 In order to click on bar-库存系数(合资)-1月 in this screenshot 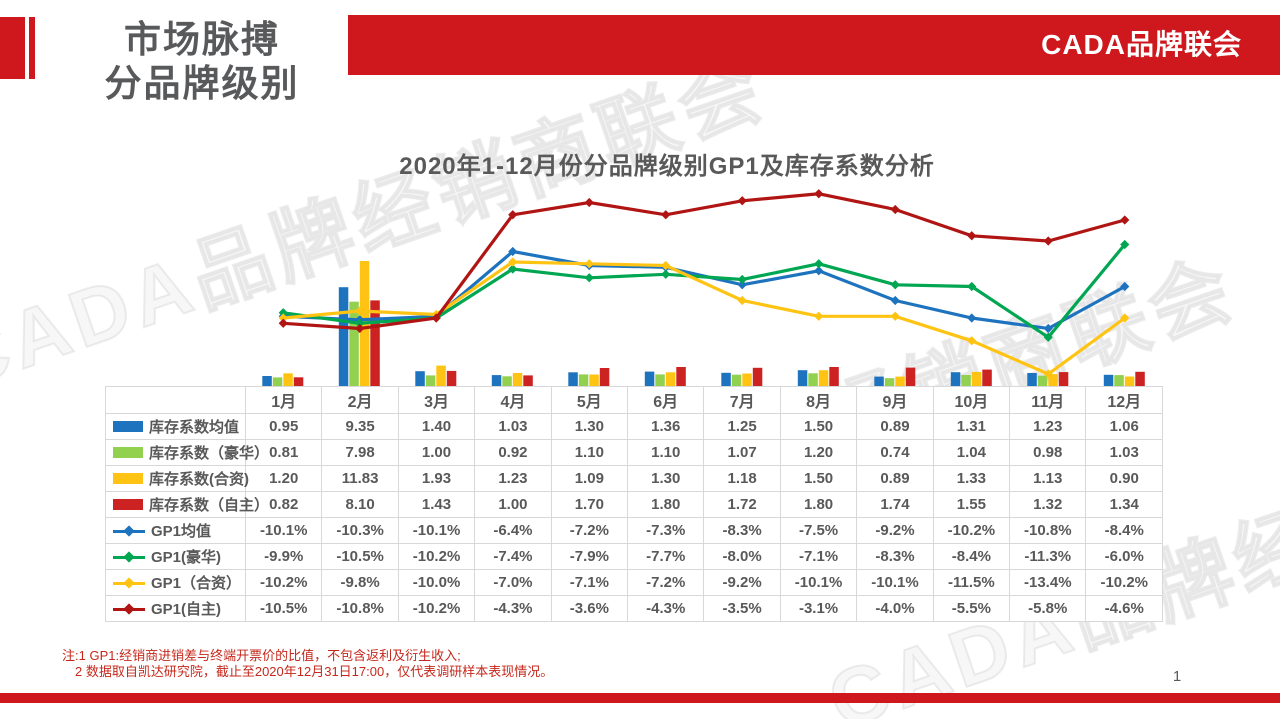, I will do `click(288, 379)`.